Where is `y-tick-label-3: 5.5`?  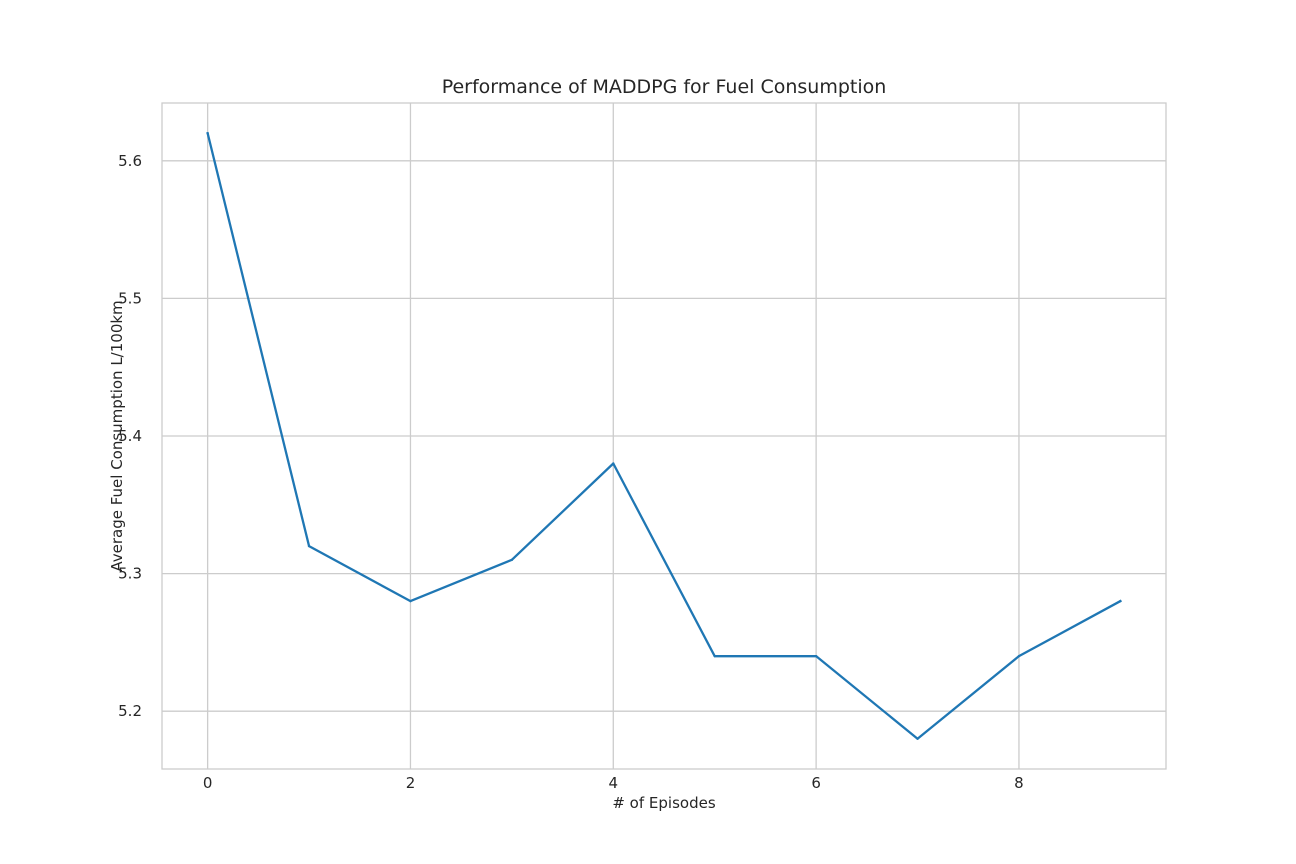
y-tick-label-3: 5.5 is located at coordinates (130, 298).